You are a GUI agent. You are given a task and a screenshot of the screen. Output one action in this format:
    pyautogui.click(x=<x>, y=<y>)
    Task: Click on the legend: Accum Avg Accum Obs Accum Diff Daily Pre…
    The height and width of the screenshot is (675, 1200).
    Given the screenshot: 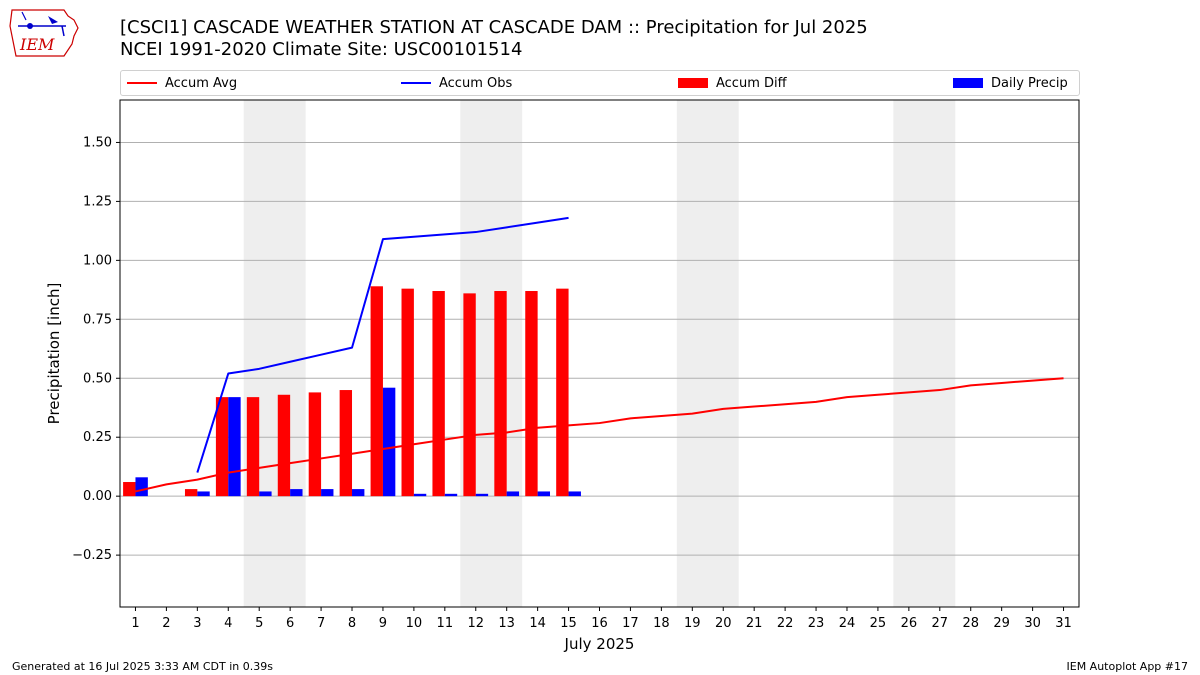 What is the action you would take?
    pyautogui.click(x=600, y=83)
    